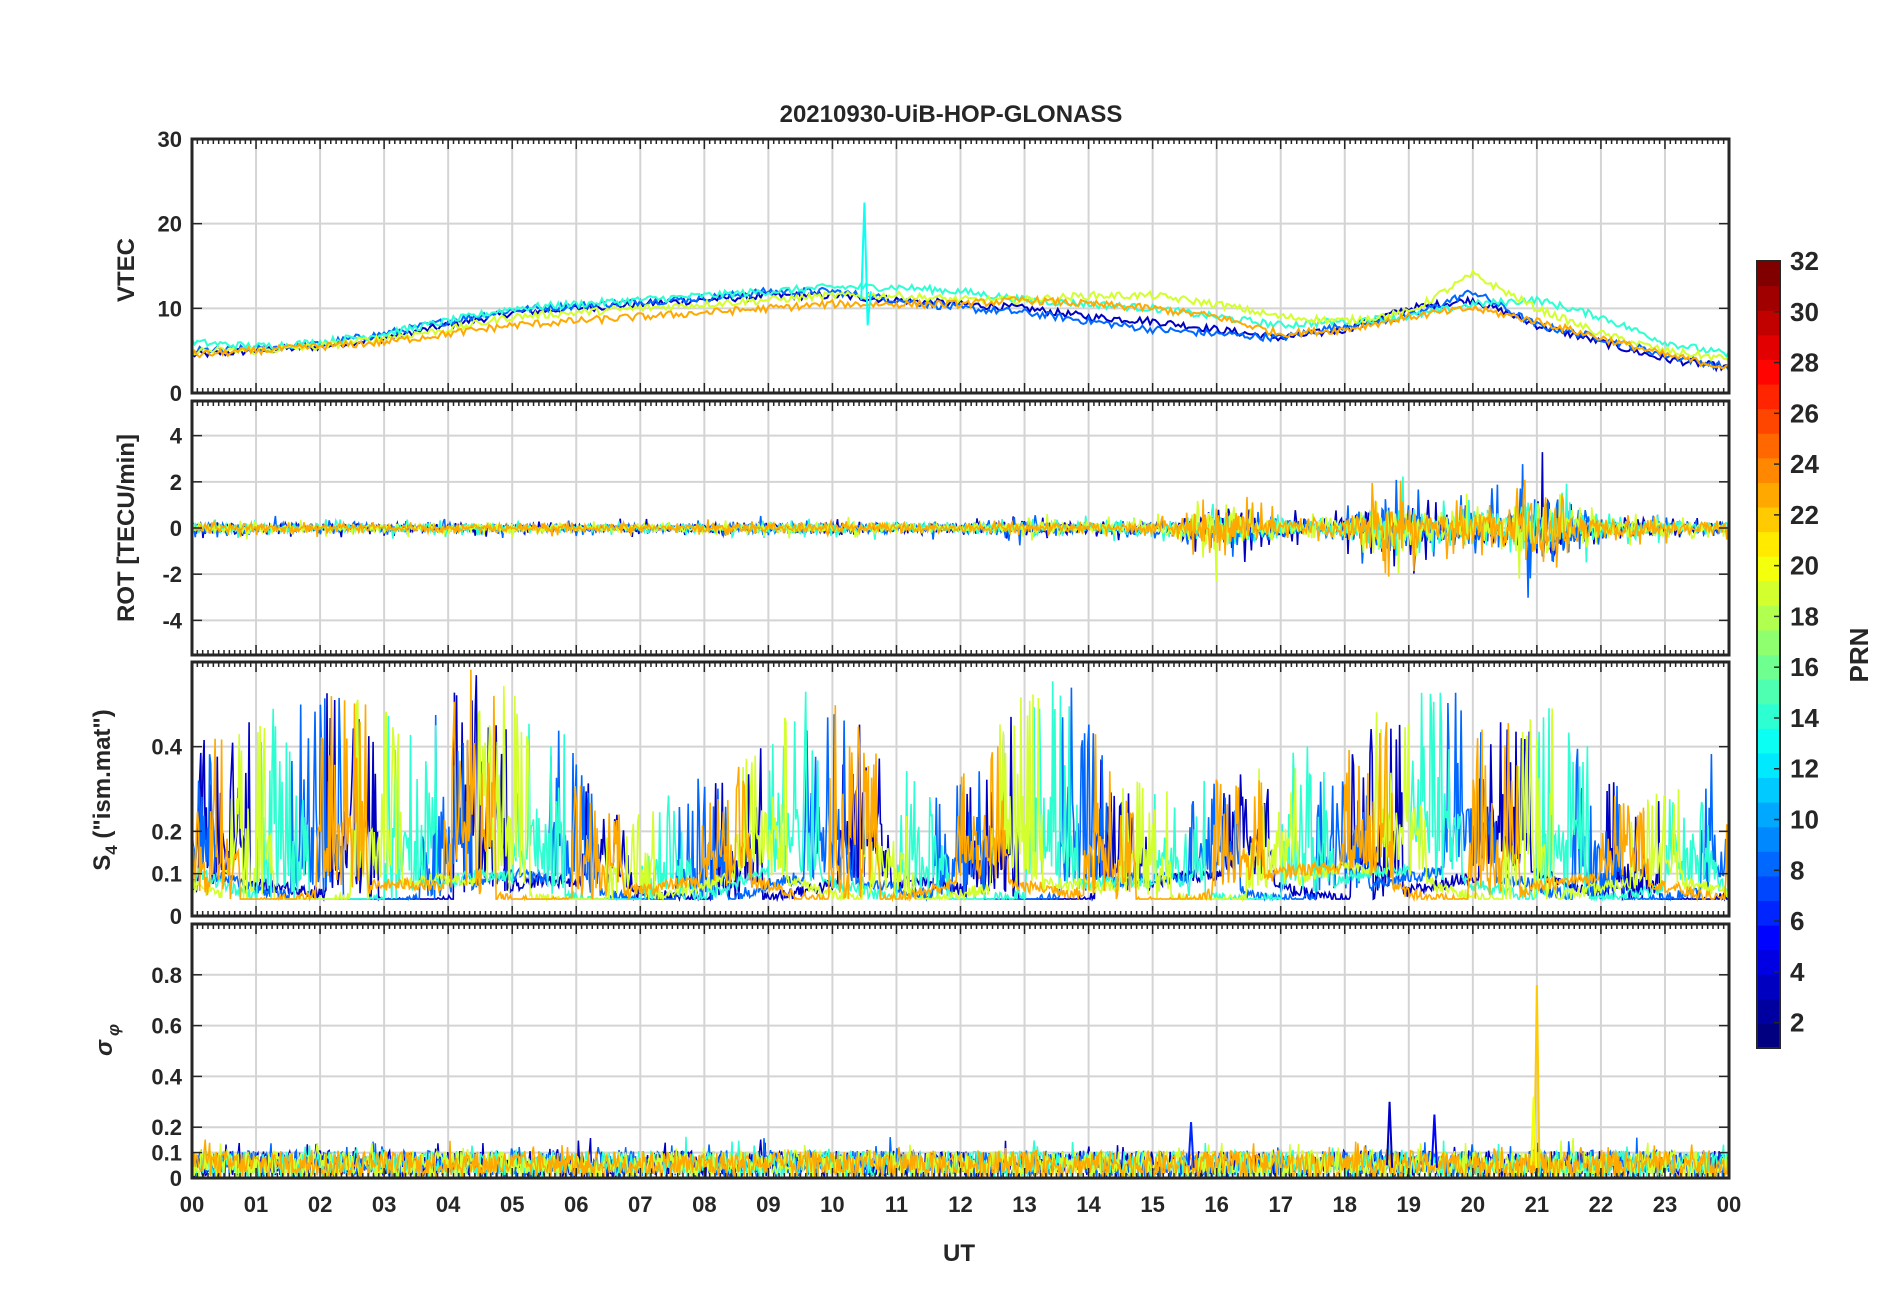 The height and width of the screenshot is (1292, 1902). What do you see at coordinates (1804, 261) in the screenshot?
I see `colorbar-tick-label: 32` at bounding box center [1804, 261].